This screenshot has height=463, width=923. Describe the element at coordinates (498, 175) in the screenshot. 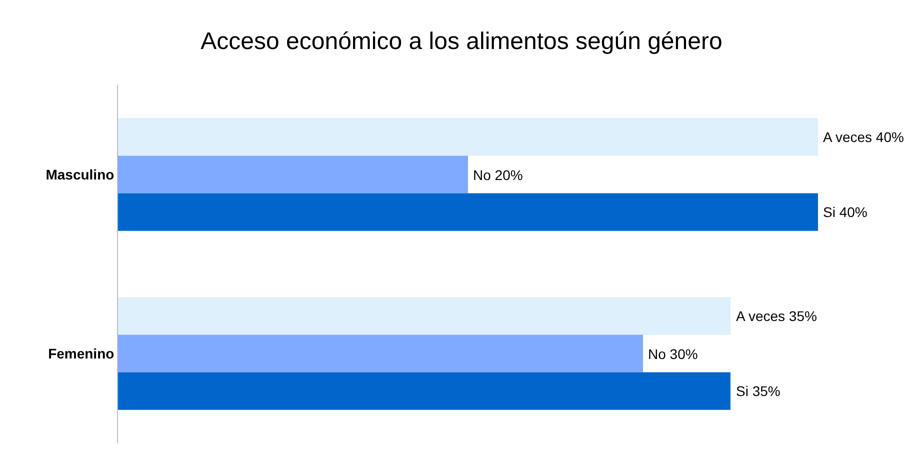

I see `data-label: No 20%` at that location.